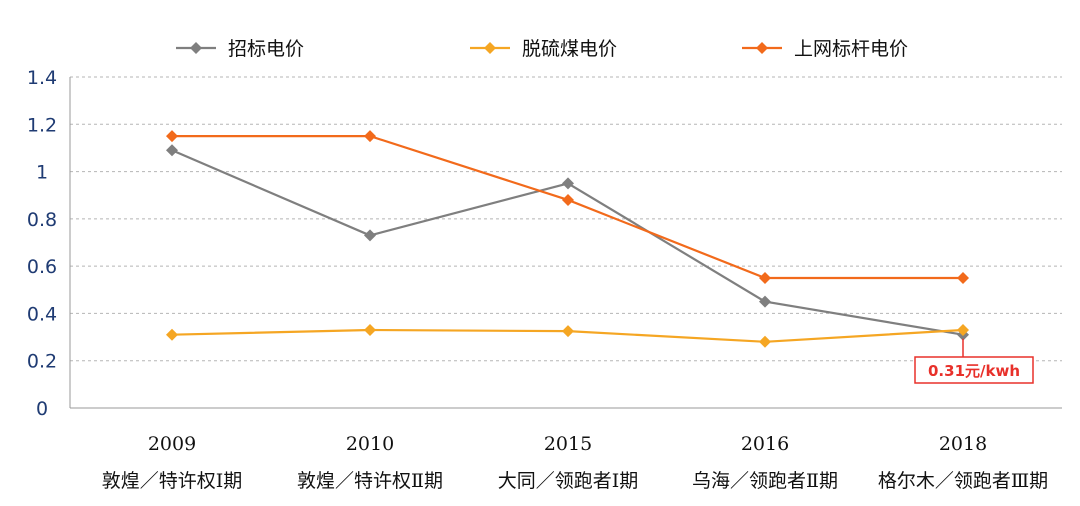 The height and width of the screenshot is (506, 1080). Describe the element at coordinates (370, 481) in the screenshot. I see `x-tick-site: 敦煌／特许权Ⅱ期` at that location.